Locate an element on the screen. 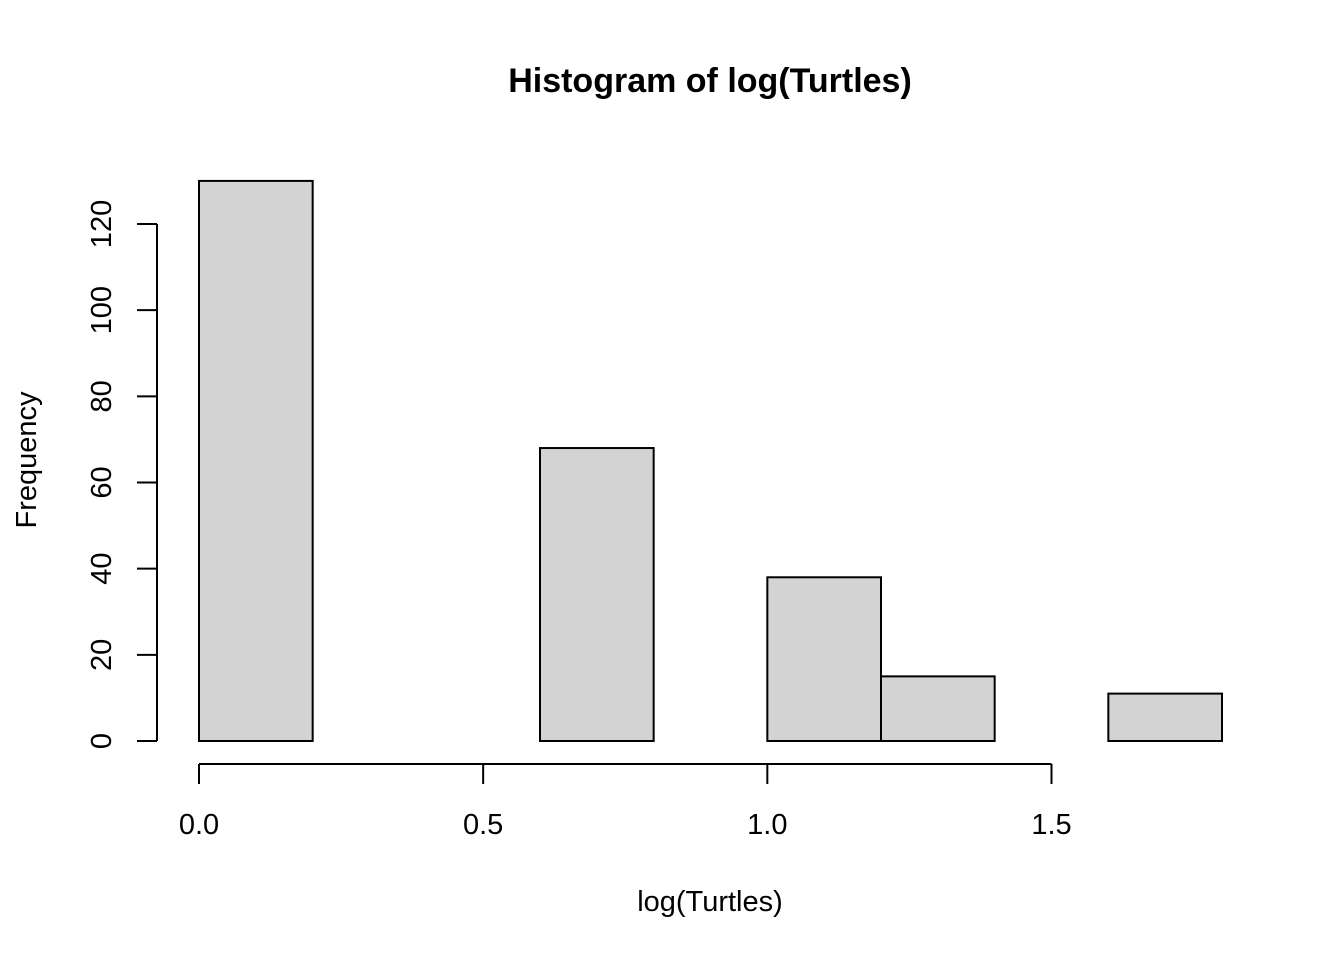 The height and width of the screenshot is (960, 1344). y-tick-label: 0 is located at coordinates (102, 741).